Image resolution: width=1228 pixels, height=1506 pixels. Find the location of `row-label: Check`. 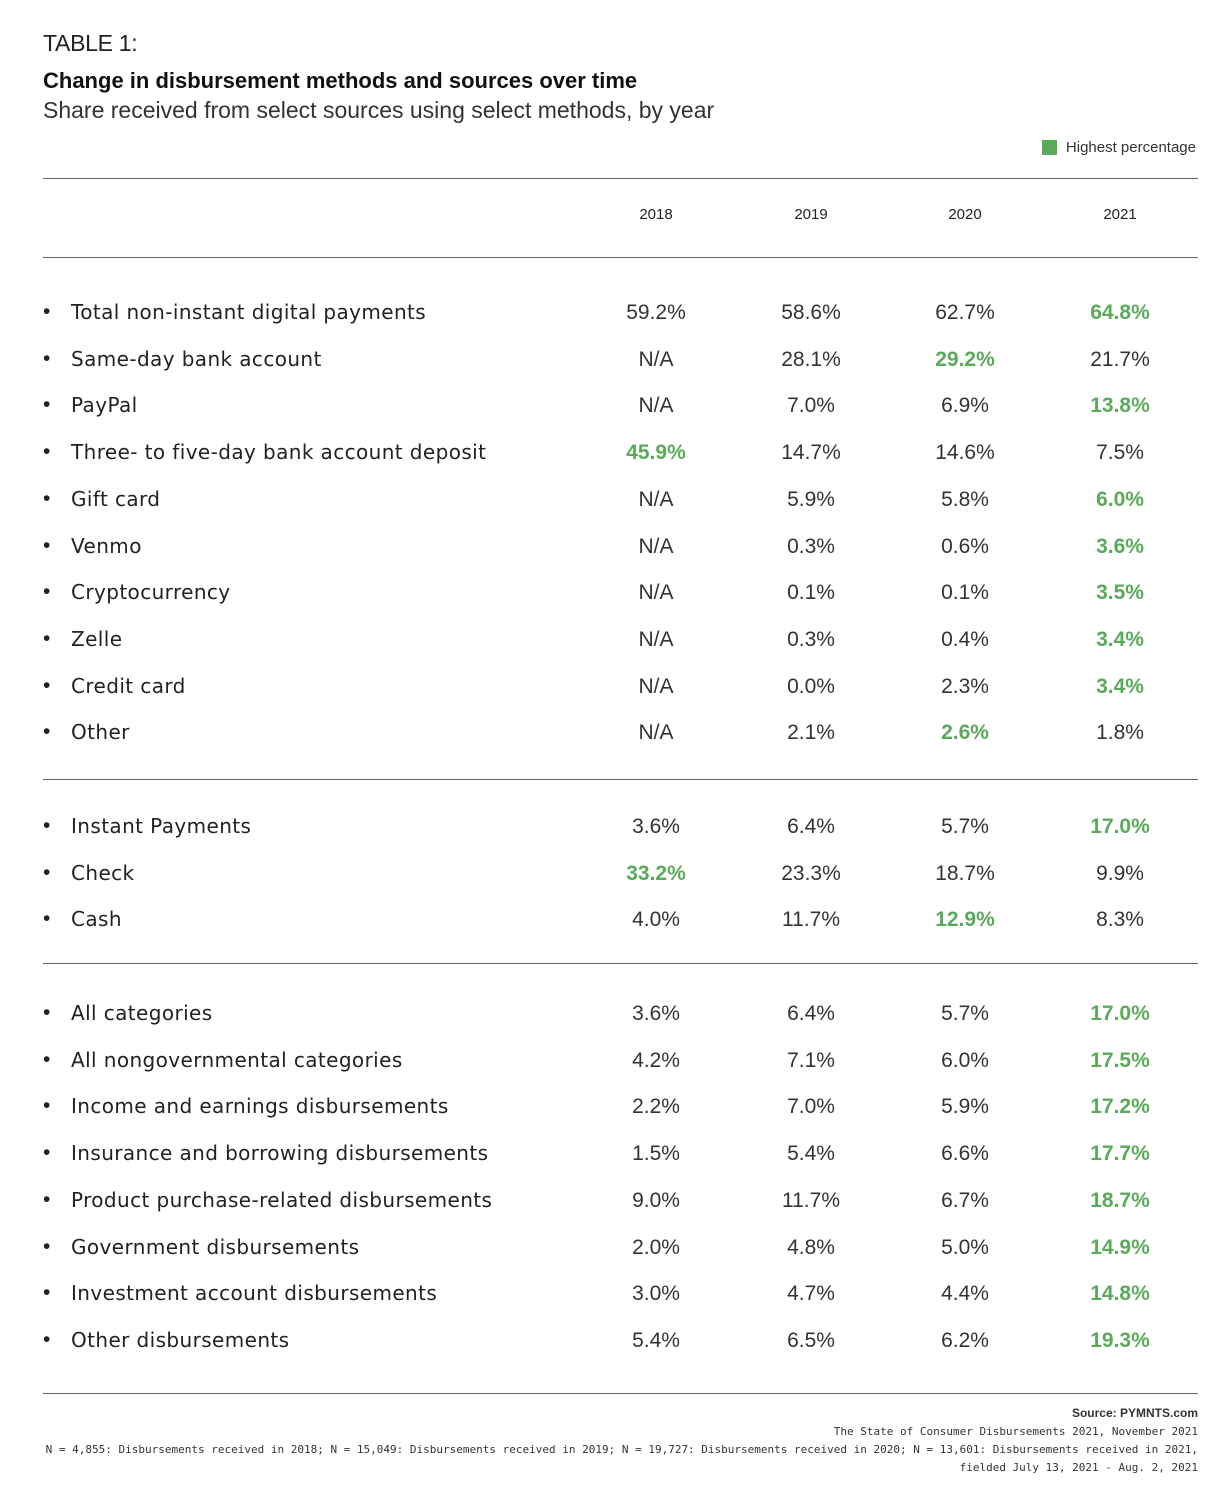

row-label: Check is located at coordinates (103, 872).